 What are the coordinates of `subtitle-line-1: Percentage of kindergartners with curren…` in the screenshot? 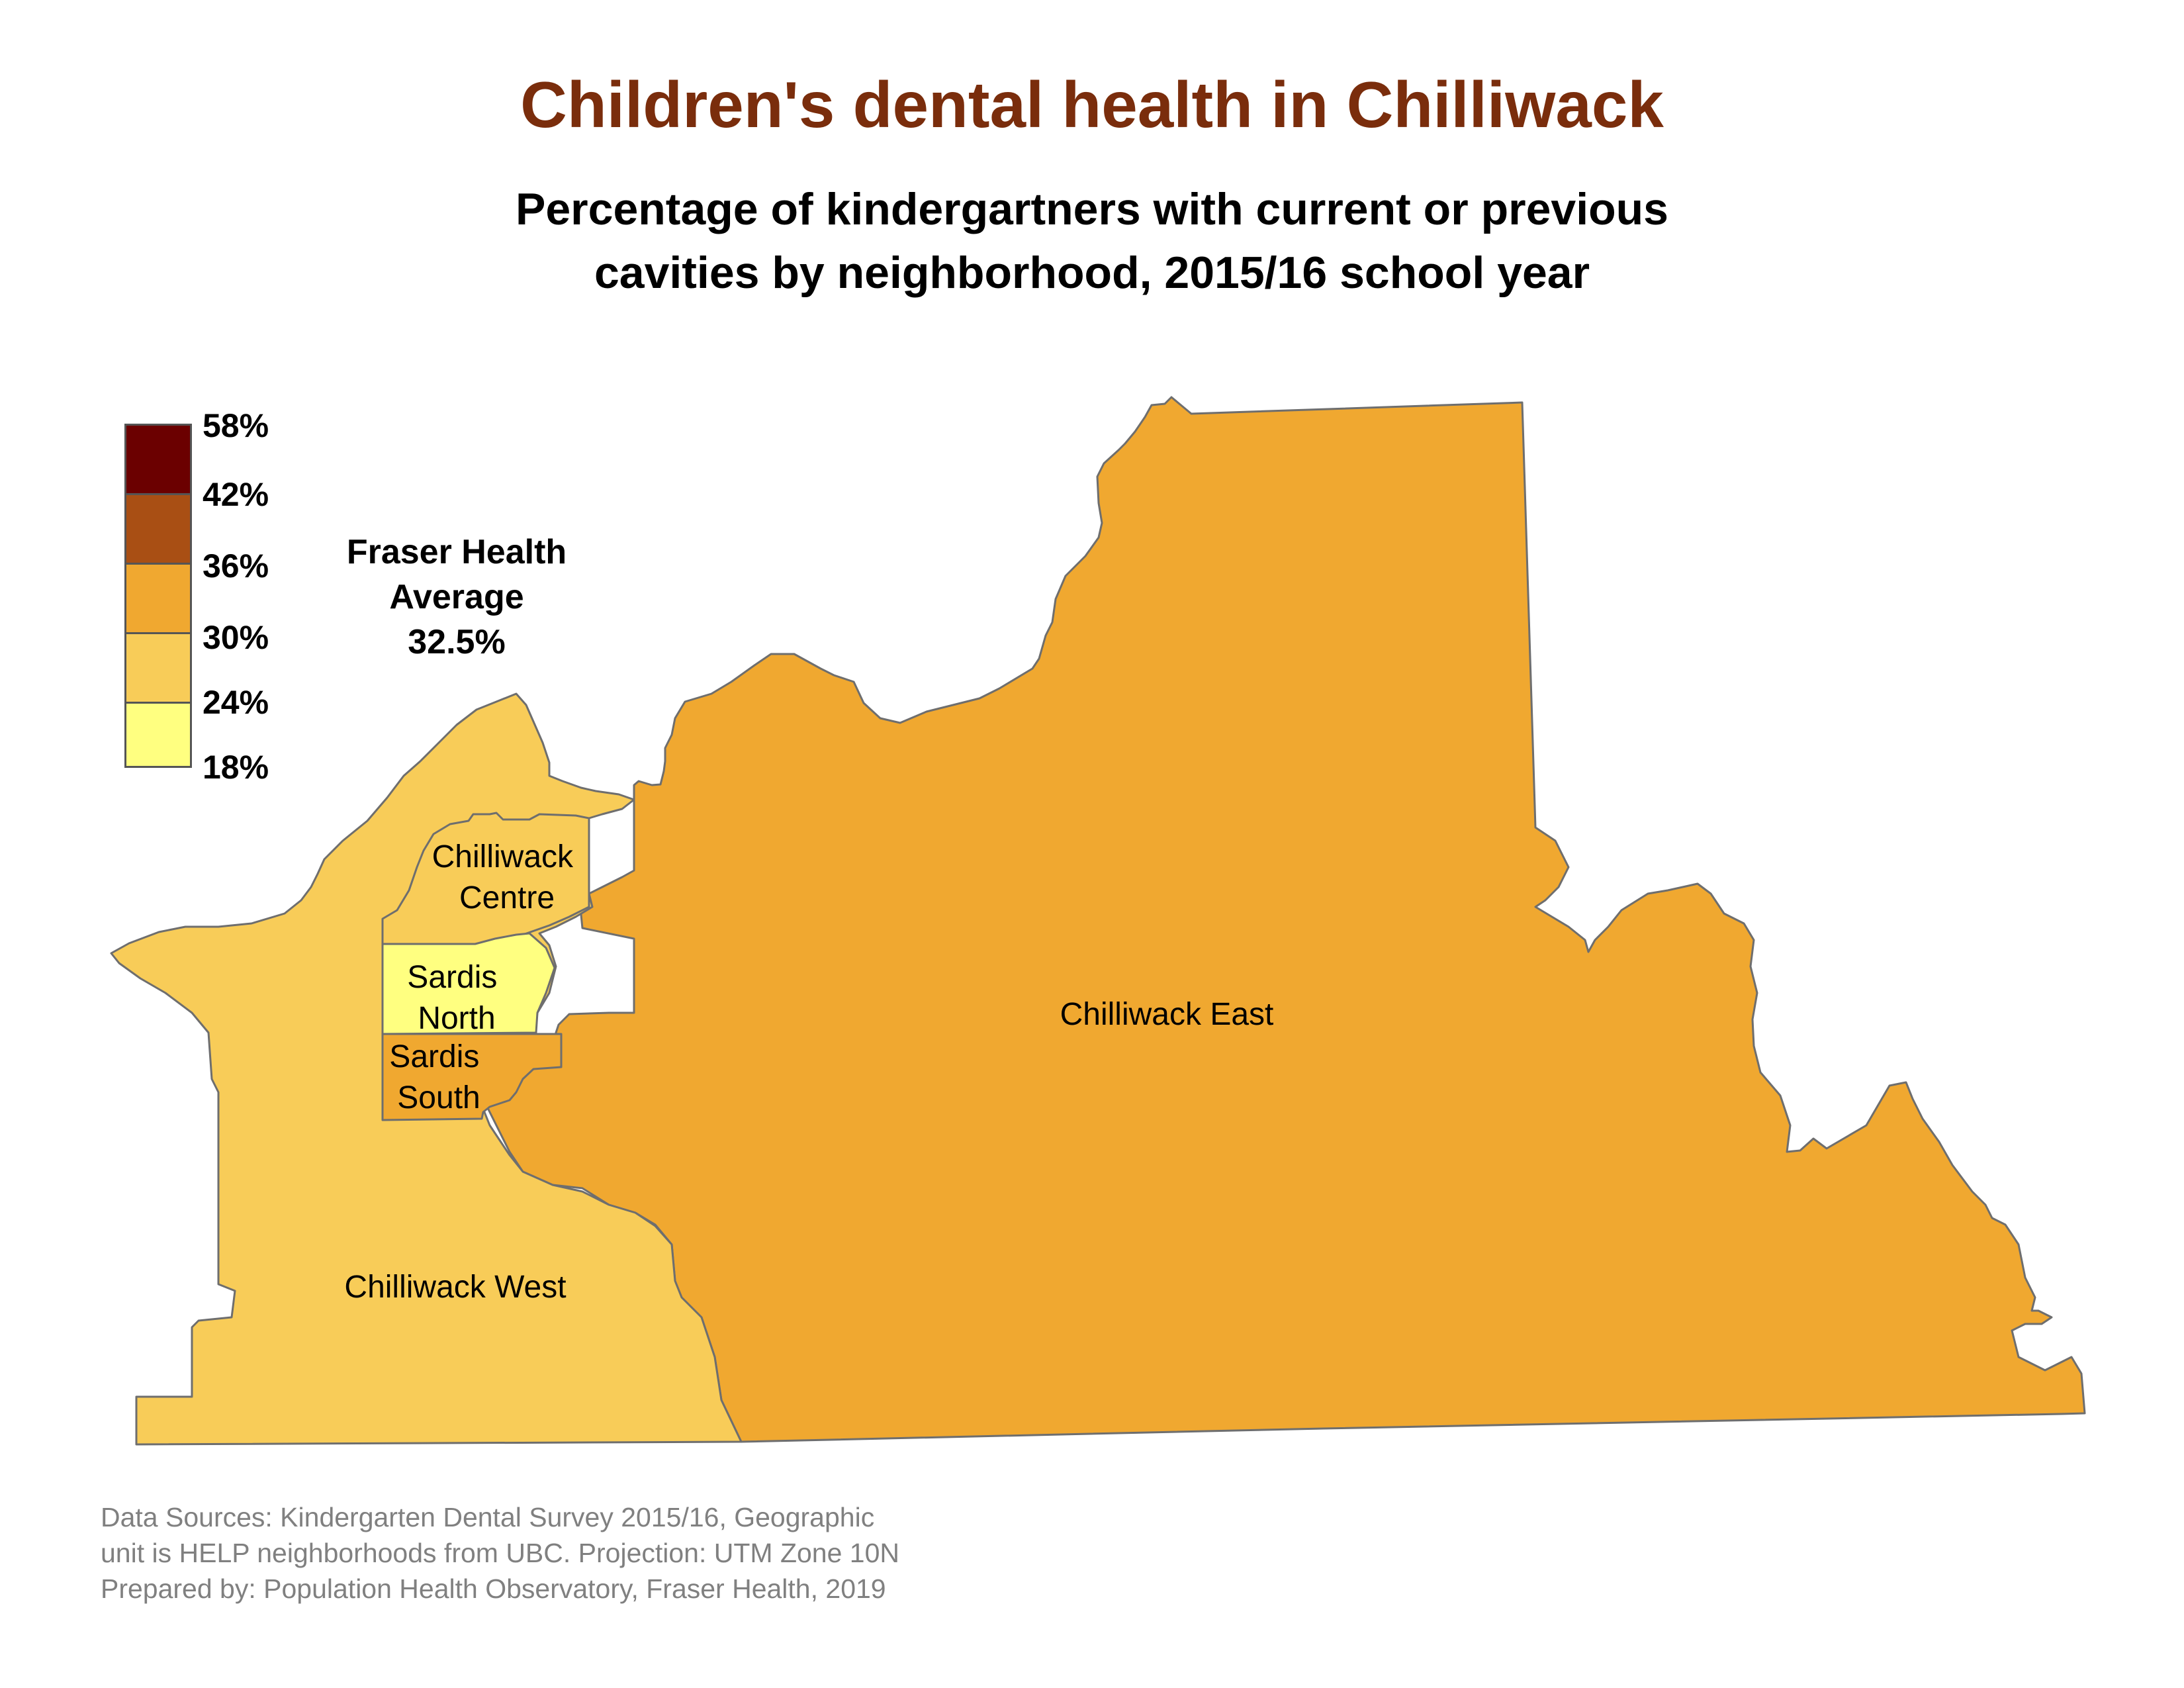 It's located at (1091, 209).